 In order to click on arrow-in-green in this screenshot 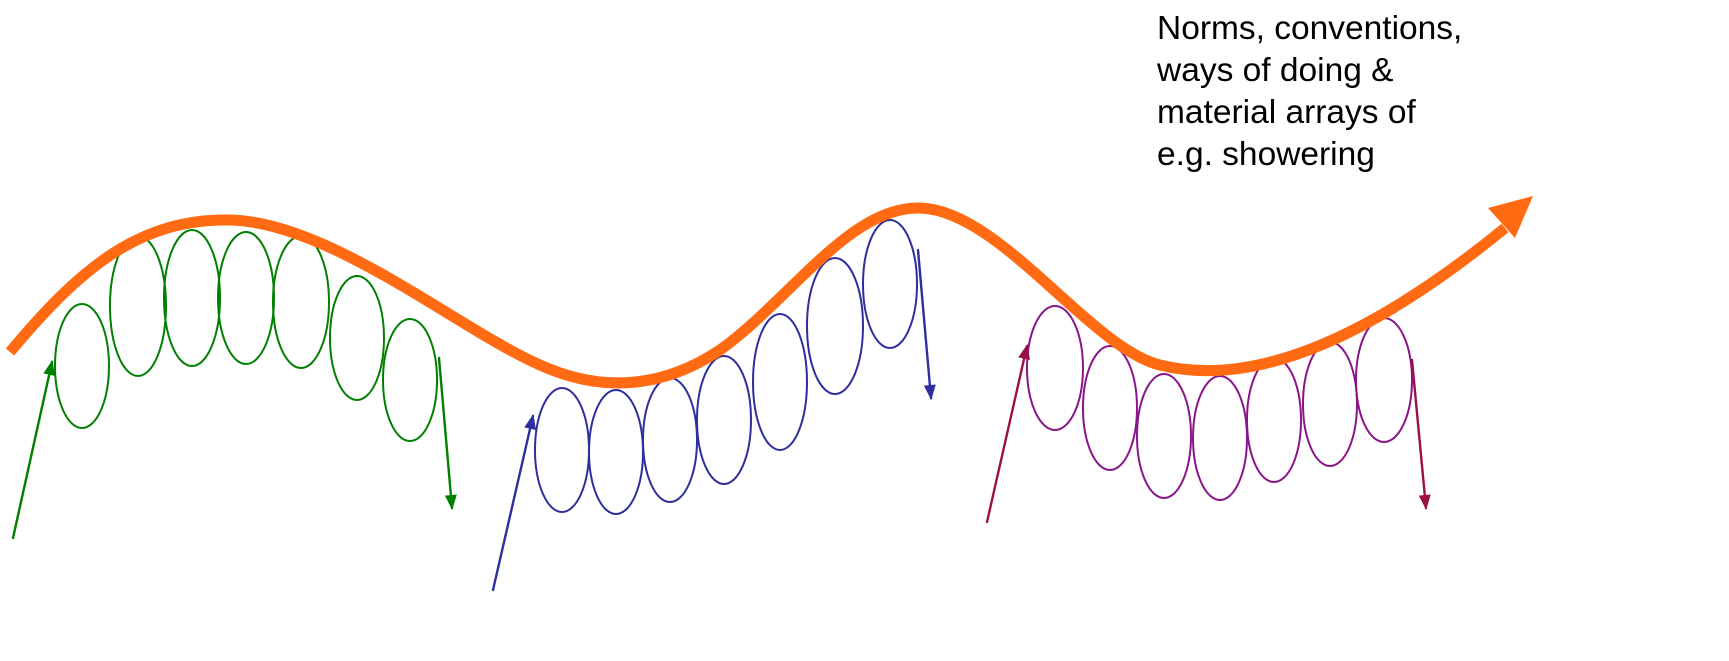, I will do `click(33, 450)`.